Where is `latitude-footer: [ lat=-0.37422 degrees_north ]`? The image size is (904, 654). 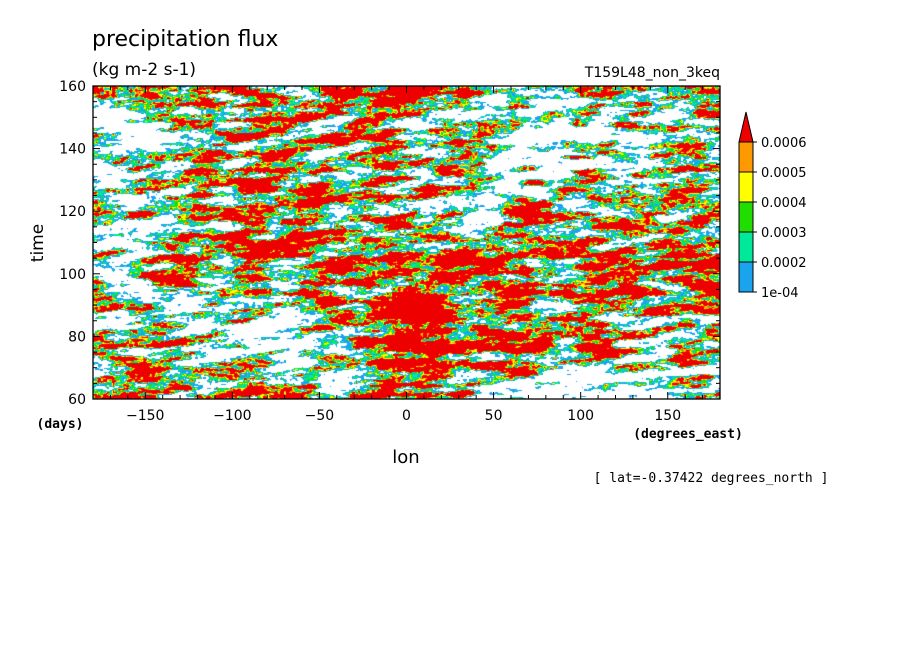 latitude-footer: [ lat=-0.37422 degrees_north ] is located at coordinates (711, 478).